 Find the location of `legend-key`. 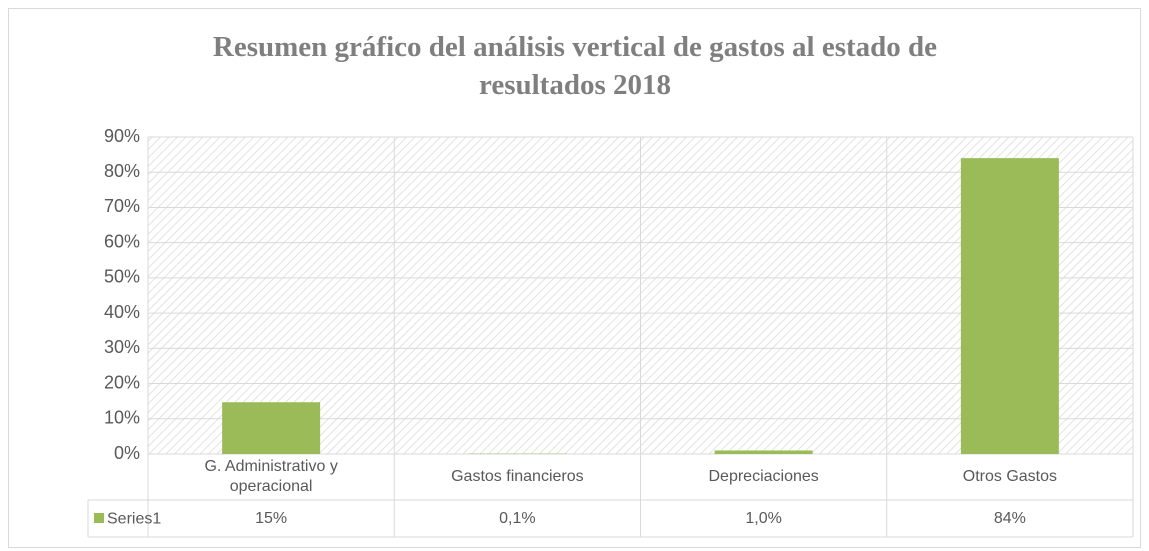

legend-key is located at coordinates (99, 518).